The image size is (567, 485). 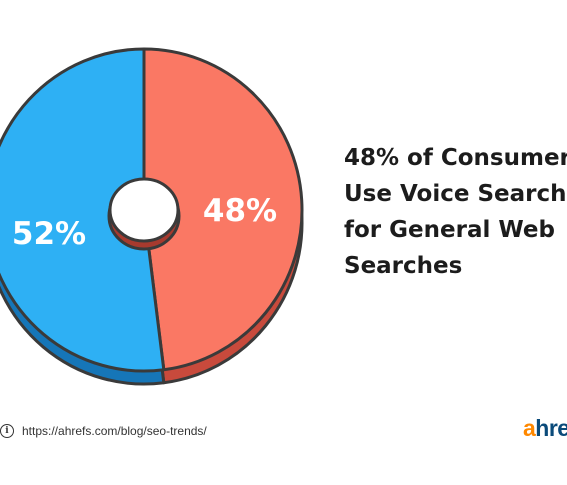 What do you see at coordinates (49, 234) in the screenshot?
I see `slice-label-52: 52%` at bounding box center [49, 234].